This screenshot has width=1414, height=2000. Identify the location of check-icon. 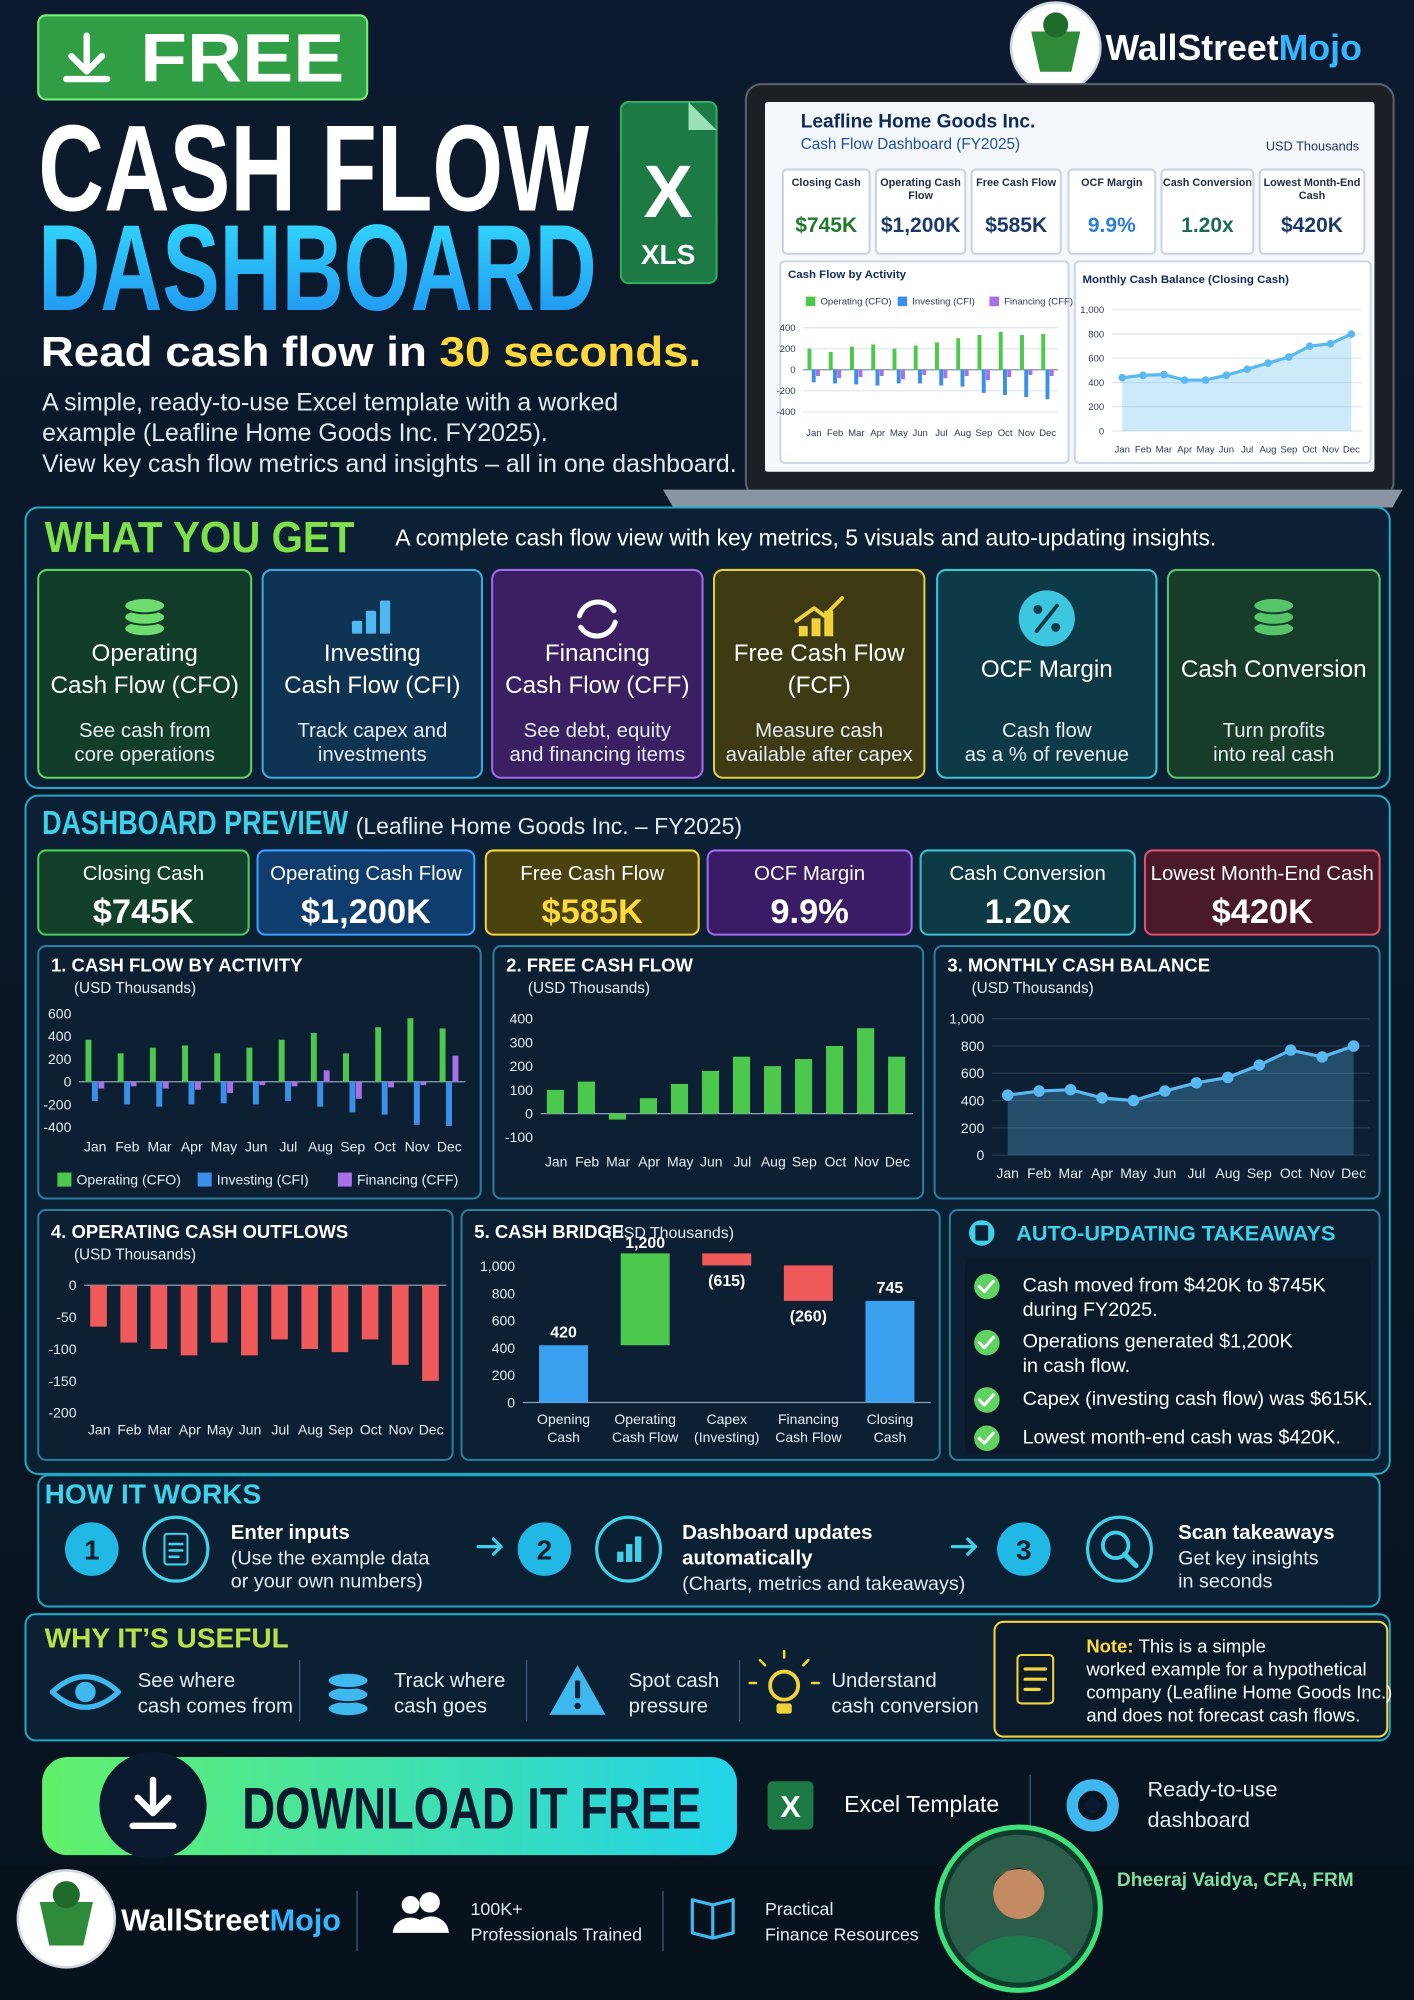
(986, 1286).